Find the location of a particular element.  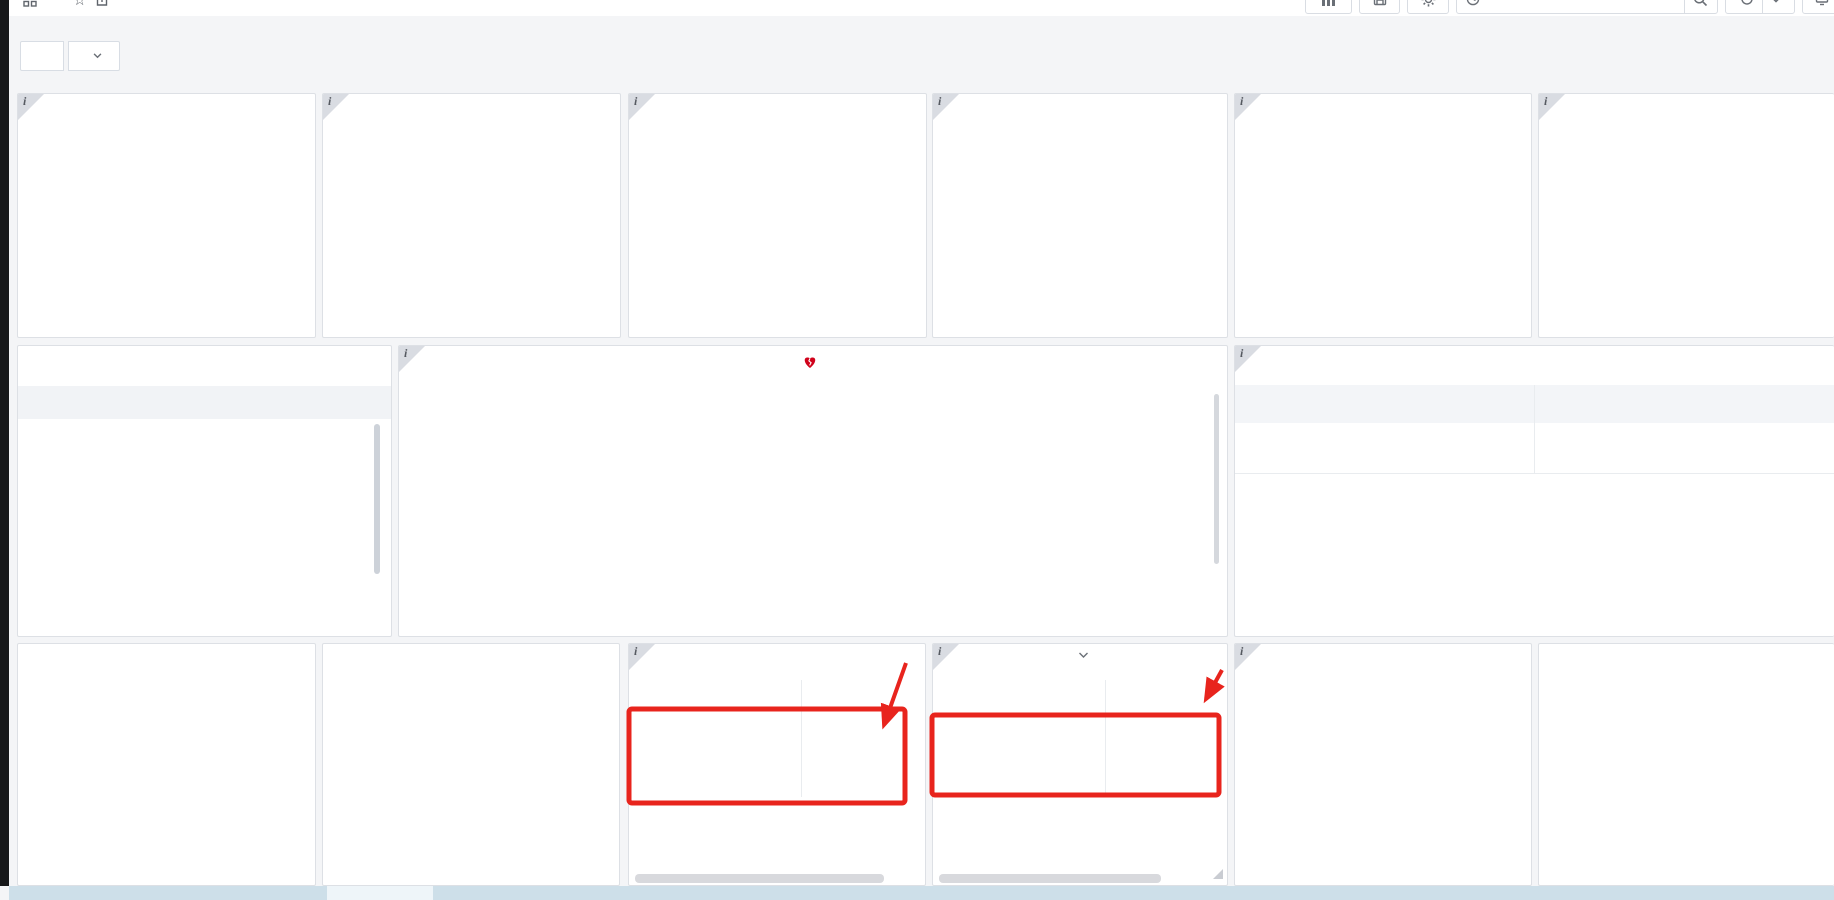

panel-storage-capacity: i is located at coordinates (166, 215).